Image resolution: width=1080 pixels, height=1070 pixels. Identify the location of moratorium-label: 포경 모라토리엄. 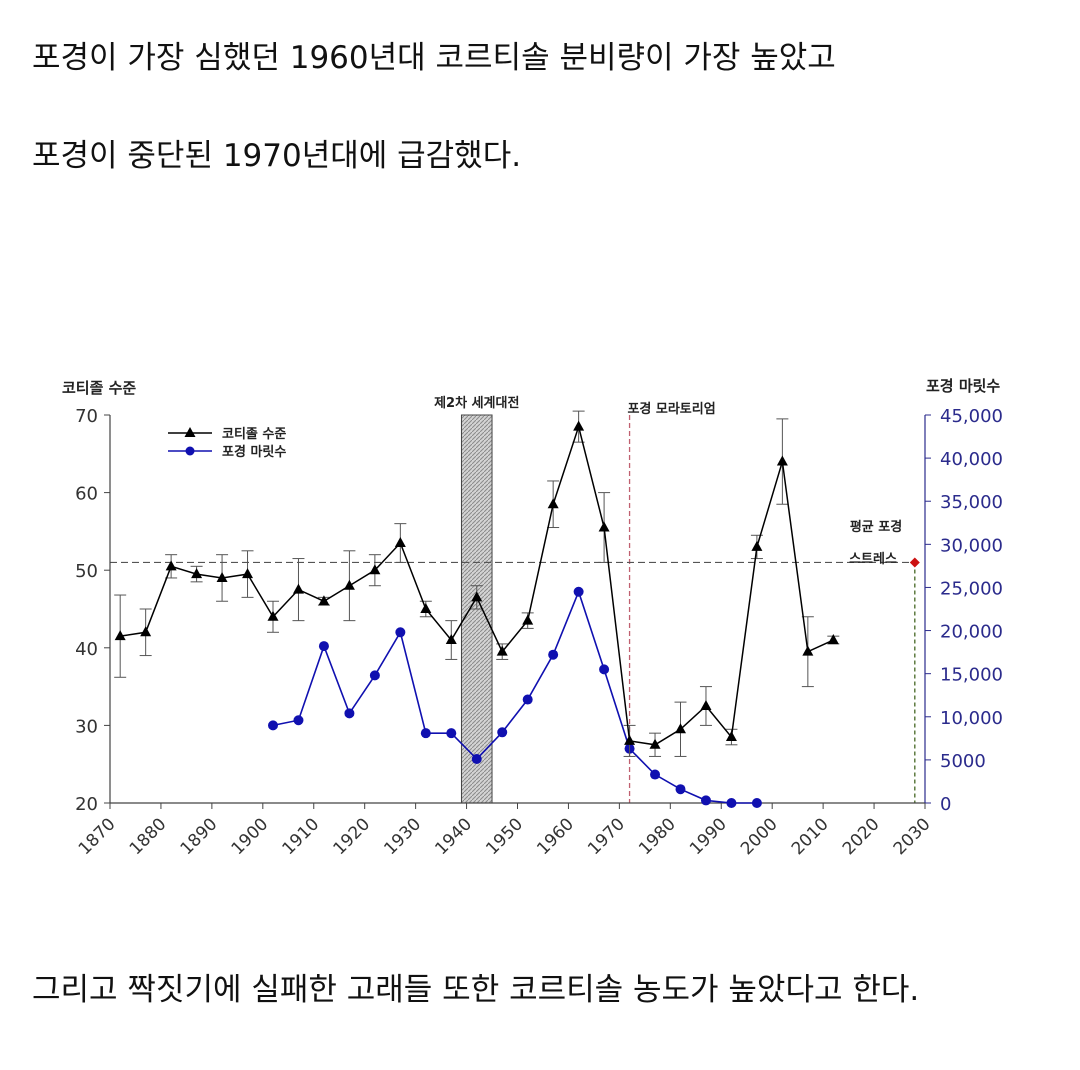
(671, 409).